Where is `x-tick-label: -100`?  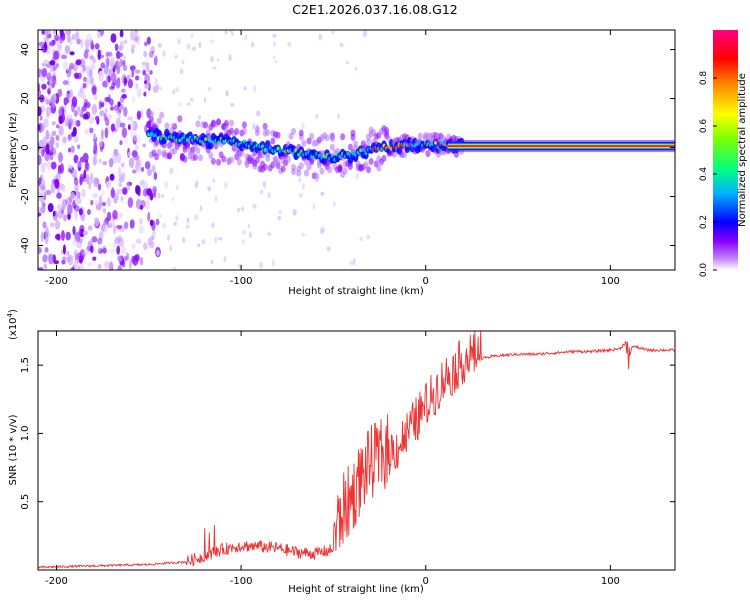
x-tick-label: -100 is located at coordinates (241, 581).